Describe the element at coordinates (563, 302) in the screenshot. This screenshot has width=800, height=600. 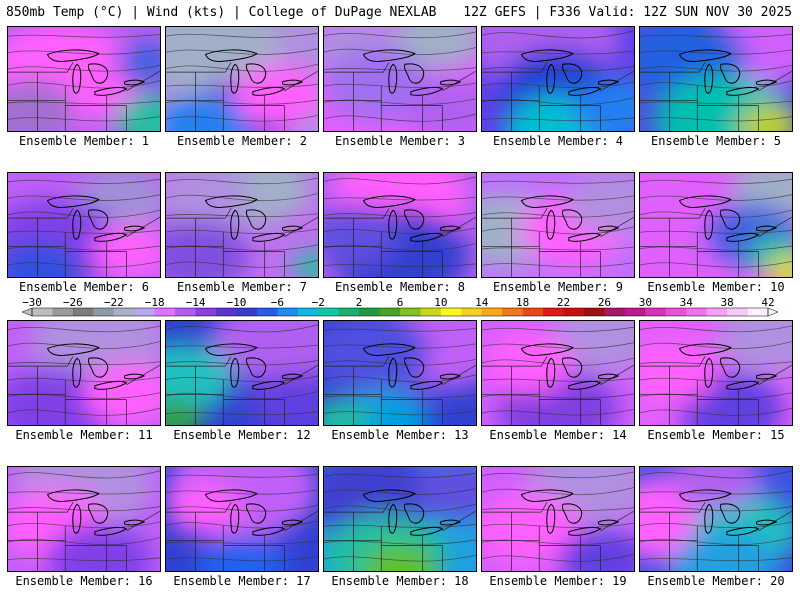
I see `colorbar-tick-label: 22` at that location.